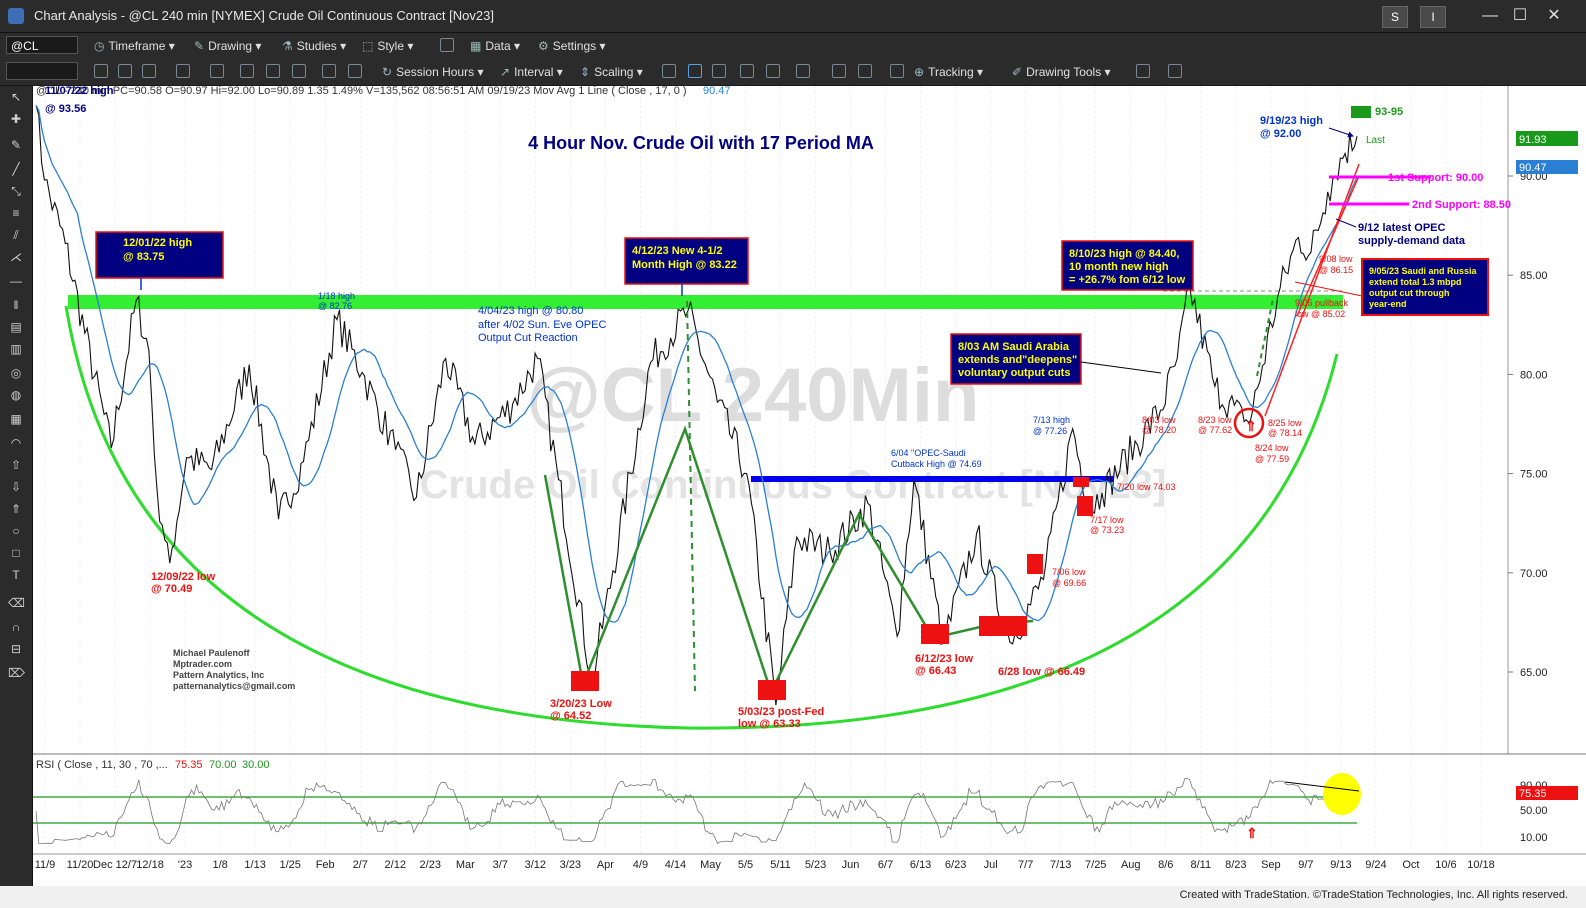 This screenshot has height=908, width=1586. I want to click on pen-tool-icon: ✎, so click(16, 145).